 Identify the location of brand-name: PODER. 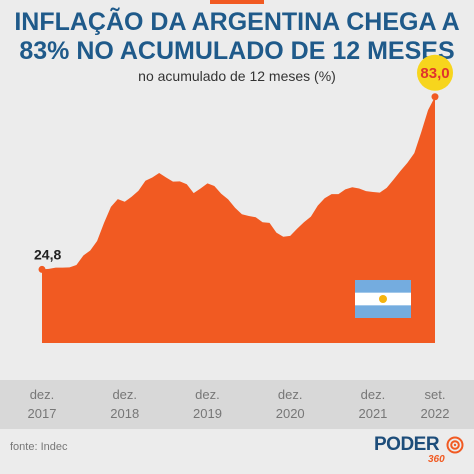
(407, 444).